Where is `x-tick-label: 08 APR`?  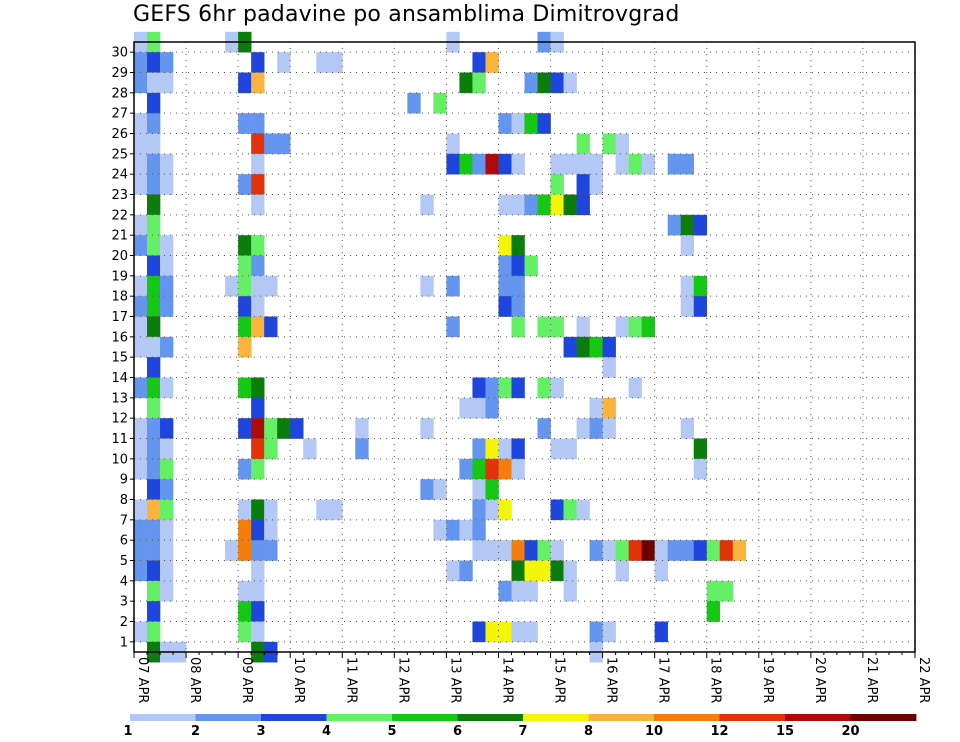
x-tick-label: 08 APR is located at coordinates (194, 680).